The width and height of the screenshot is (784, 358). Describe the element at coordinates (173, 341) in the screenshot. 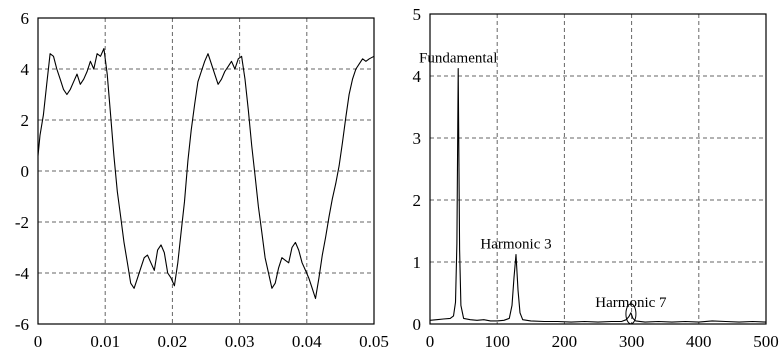

I see `x-tick-label: 0.02` at that location.